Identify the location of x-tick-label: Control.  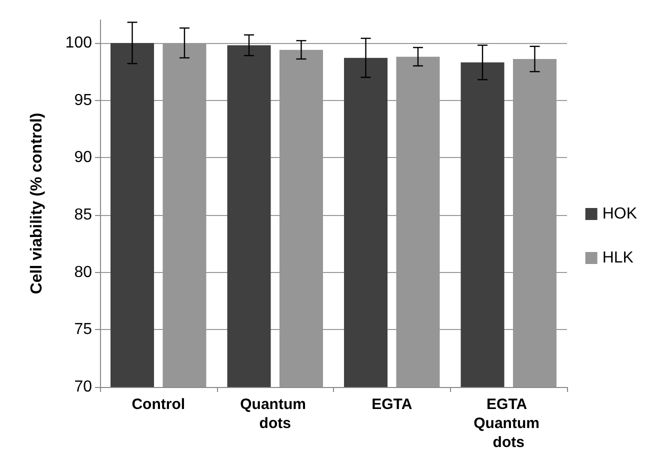
(159, 404).